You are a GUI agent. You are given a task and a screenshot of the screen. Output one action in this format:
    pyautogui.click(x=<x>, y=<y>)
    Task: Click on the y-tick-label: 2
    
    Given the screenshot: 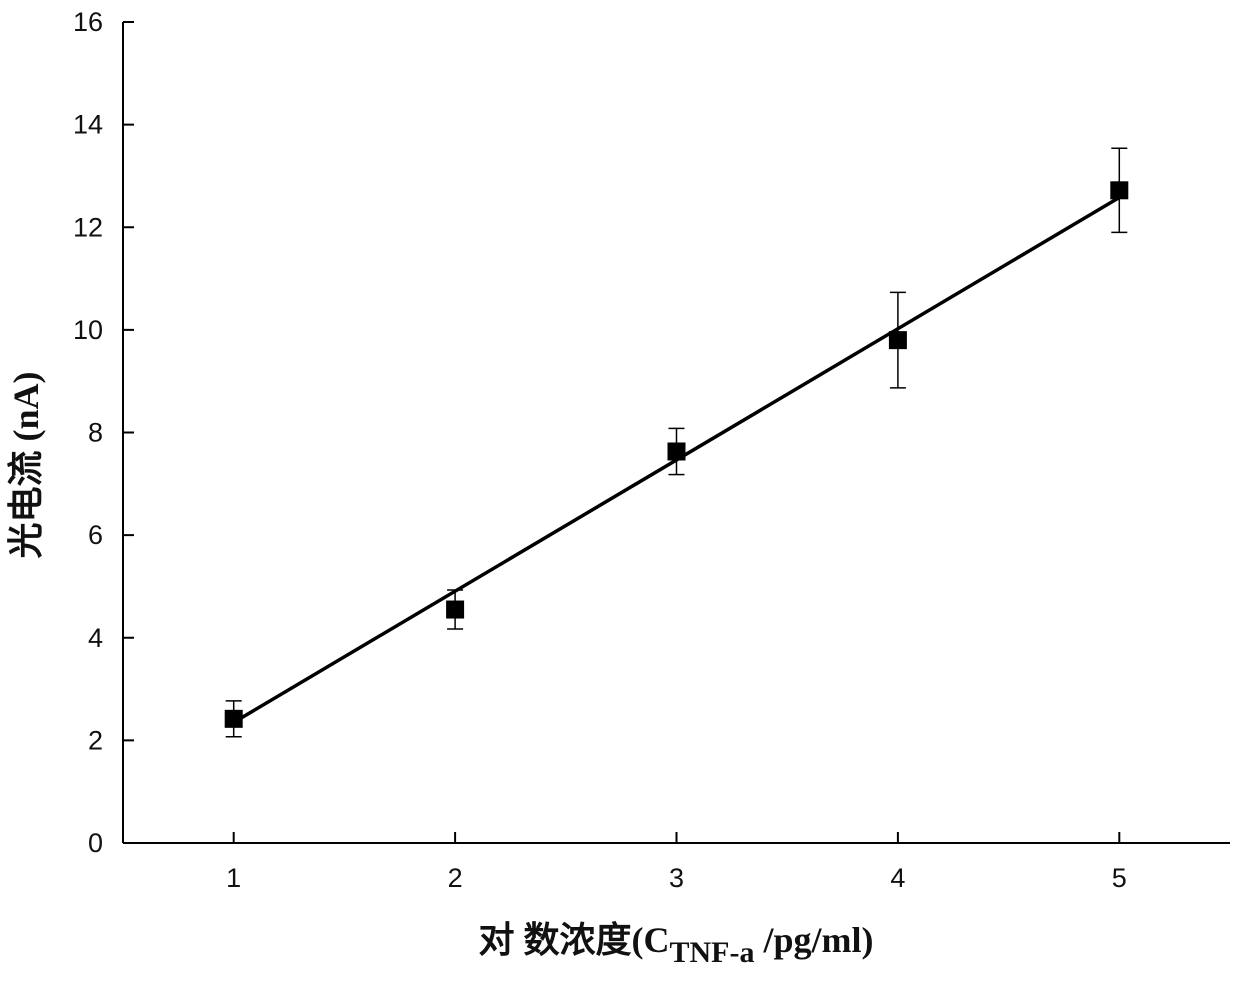 What is the action you would take?
    pyautogui.click(x=95, y=740)
    